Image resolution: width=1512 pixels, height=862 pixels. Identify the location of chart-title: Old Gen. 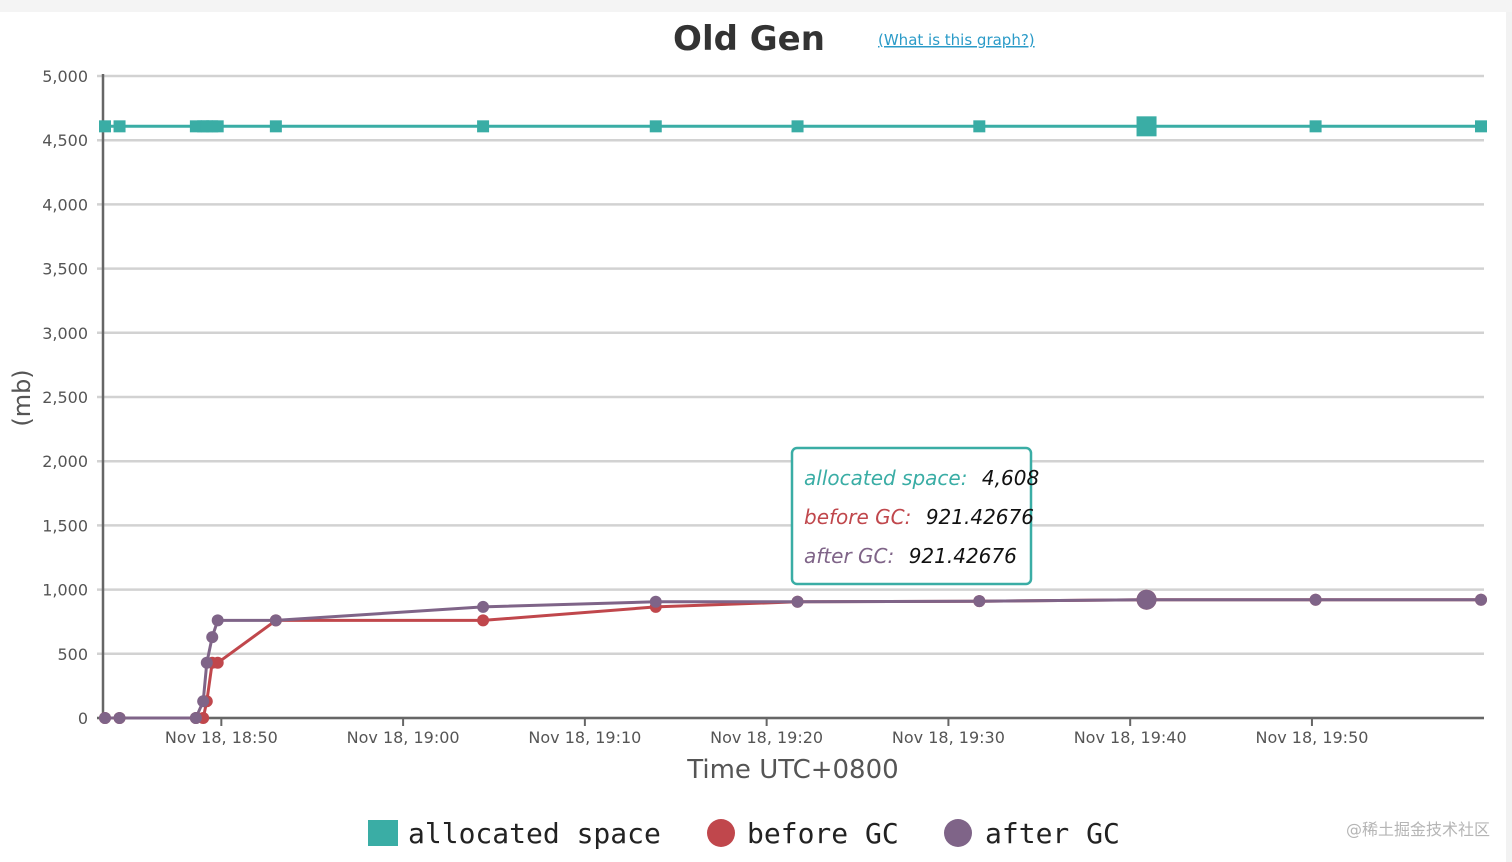
(749, 39).